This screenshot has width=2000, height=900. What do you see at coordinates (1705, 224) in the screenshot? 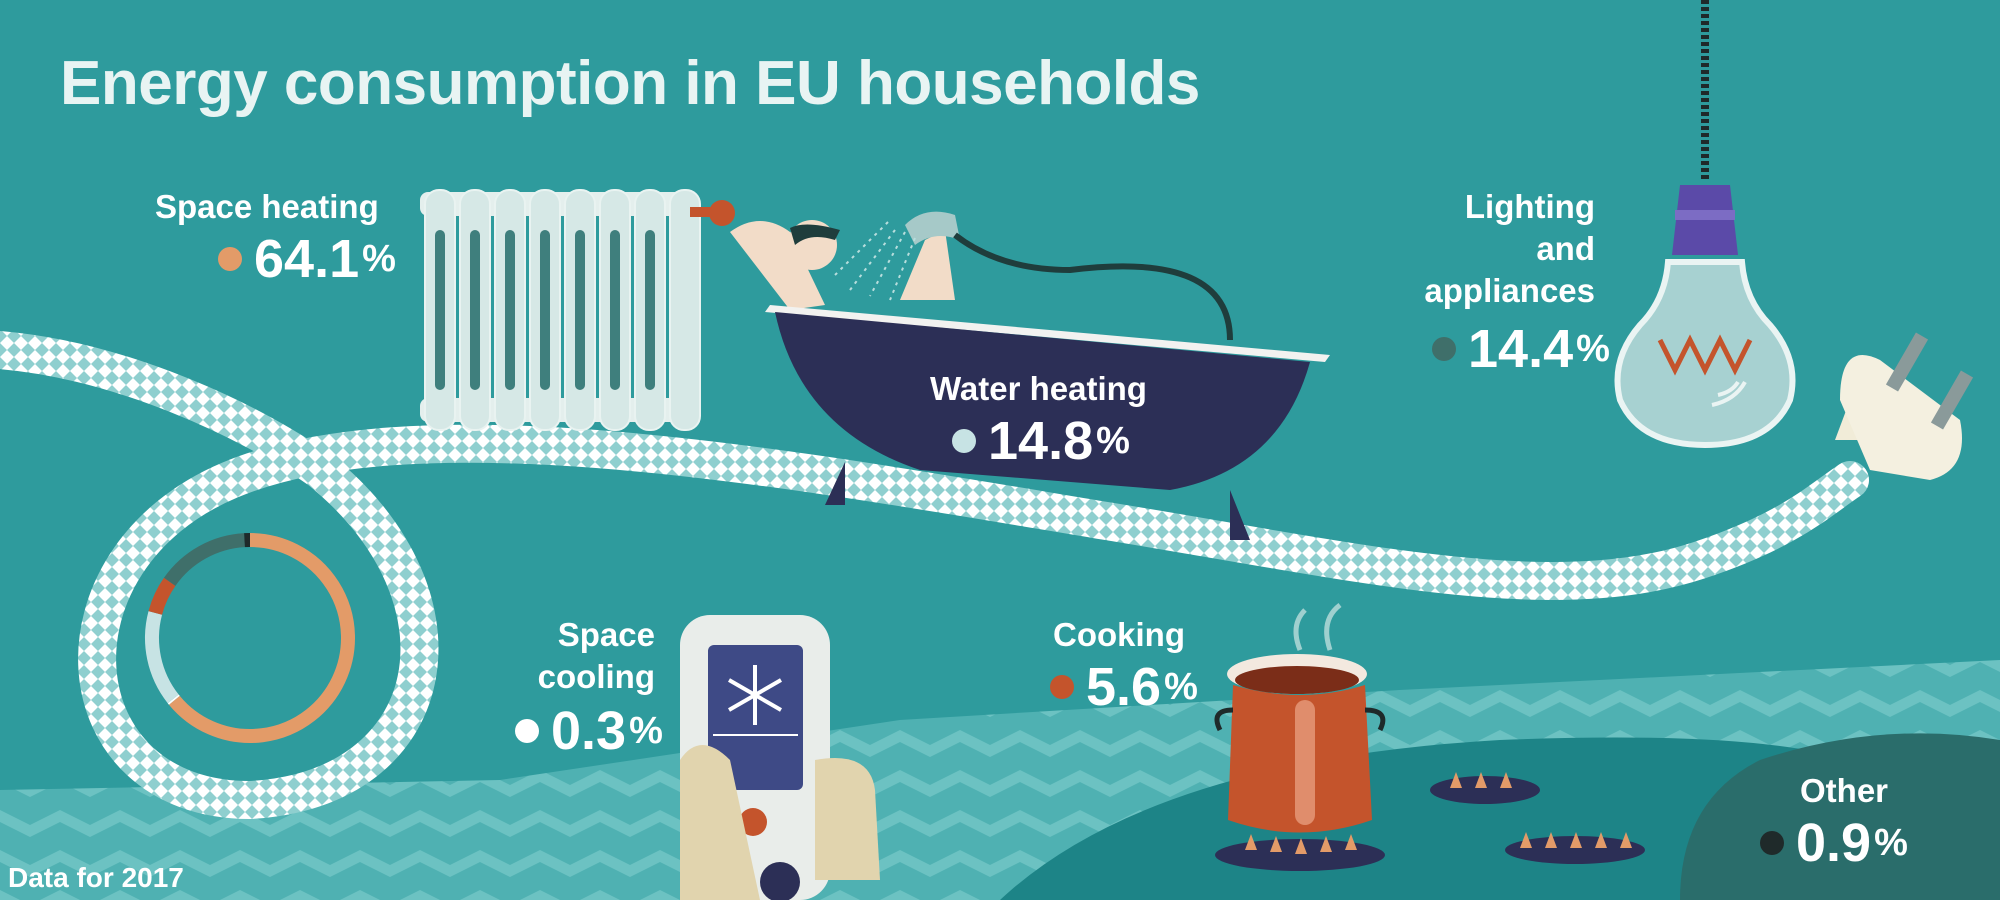
I see `lightbulb-icon` at bounding box center [1705, 224].